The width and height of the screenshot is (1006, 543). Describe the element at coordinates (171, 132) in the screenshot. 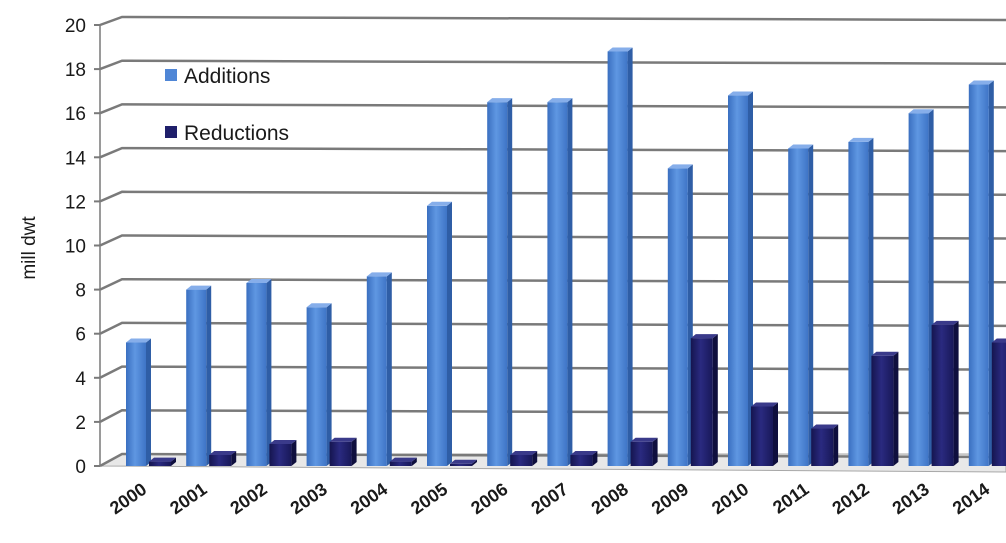

I see `legend-swatch-reductions` at that location.